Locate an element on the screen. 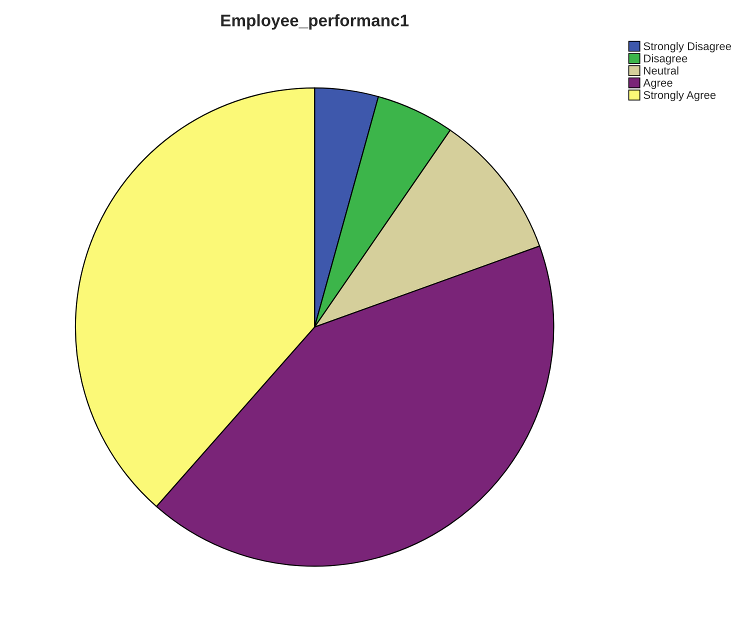  chart-title: Employee_performanc1 is located at coordinates (315, 22).